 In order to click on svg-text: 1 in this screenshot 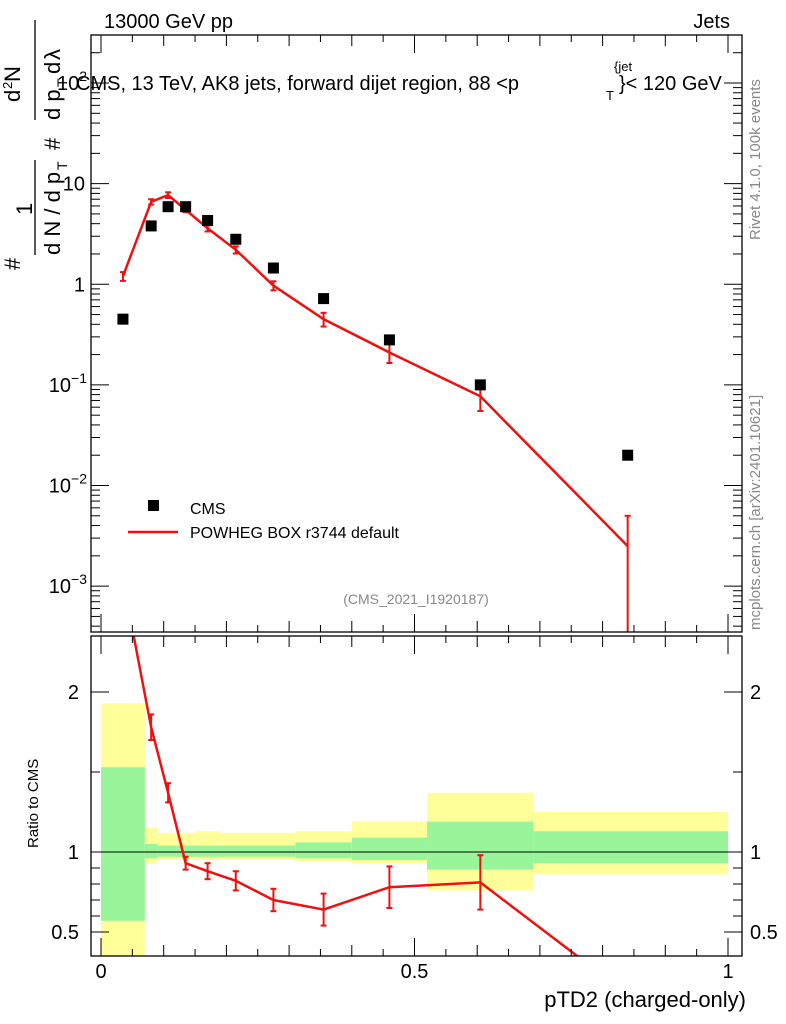, I will do `click(24, 209)`.